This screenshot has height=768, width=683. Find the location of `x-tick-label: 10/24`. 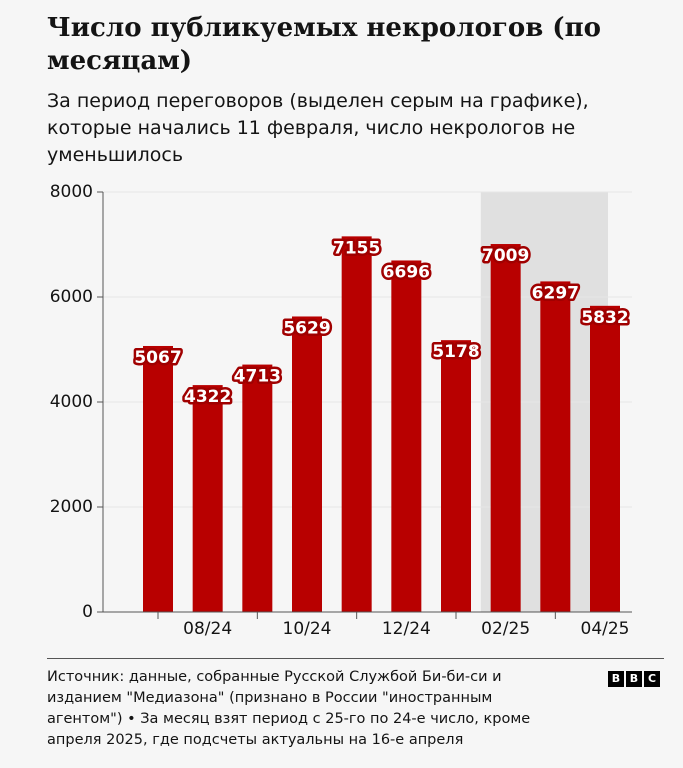

x-tick-label: 10/24 is located at coordinates (307, 629).